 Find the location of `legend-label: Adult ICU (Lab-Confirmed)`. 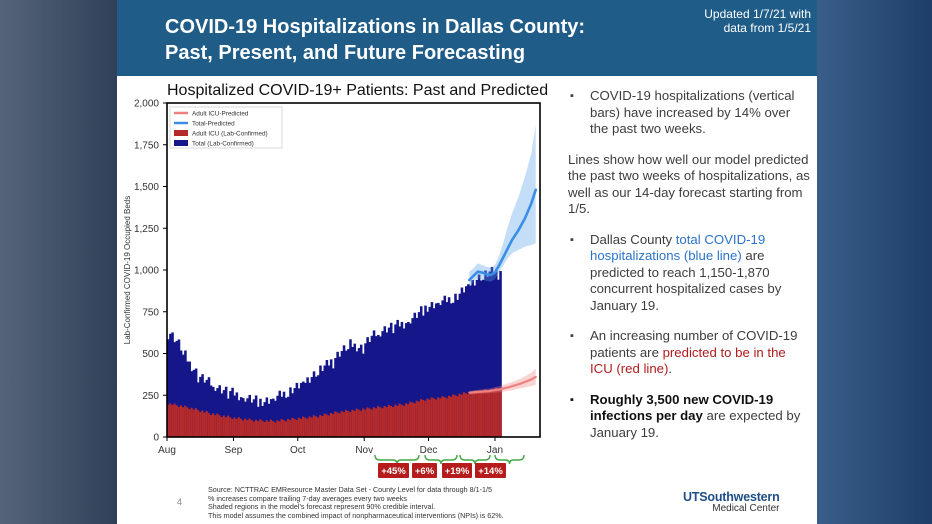

legend-label: Adult ICU (Lab-Confirmed) is located at coordinates (230, 134).